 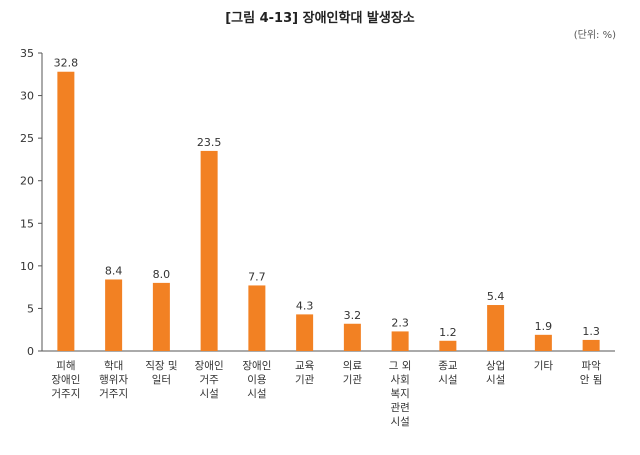 I want to click on data-label: 7.7, so click(x=257, y=276).